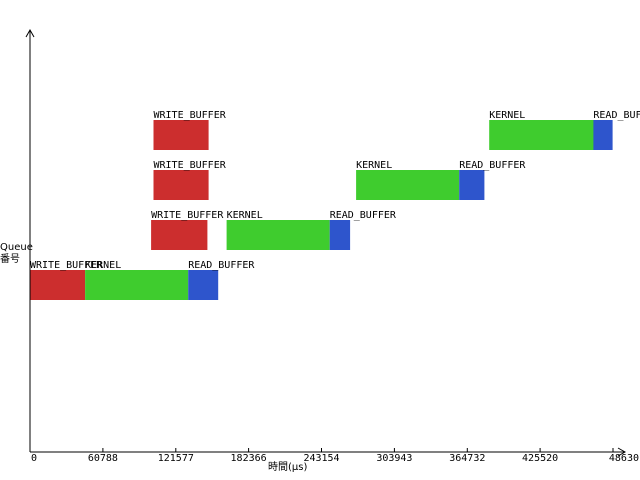 The image size is (640, 480). What do you see at coordinates (190, 115) in the screenshot?
I see `bar-label-queue-3-0: WRITE_BUFFER` at bounding box center [190, 115].